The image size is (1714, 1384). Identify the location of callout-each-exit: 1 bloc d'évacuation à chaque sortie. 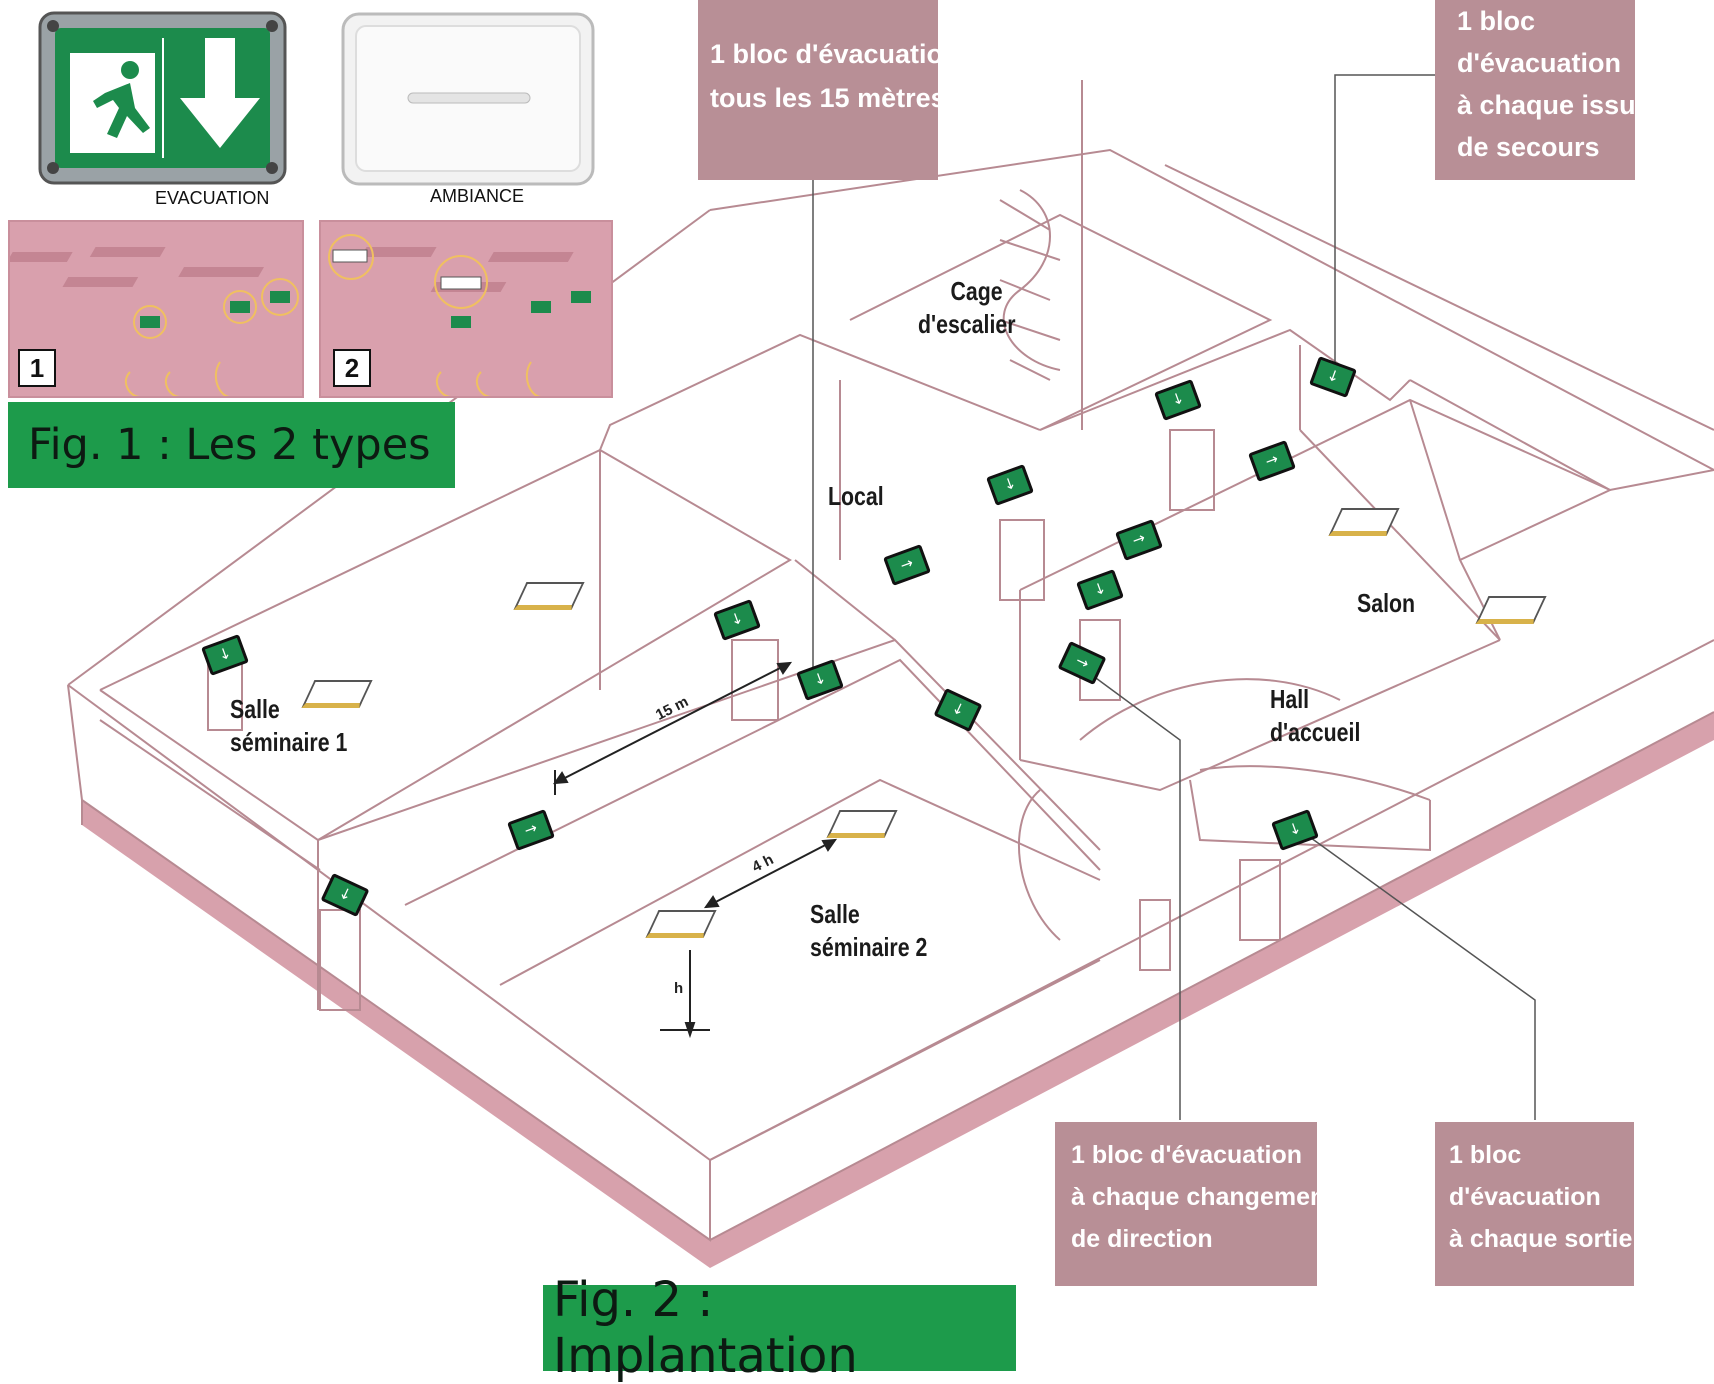
(1534, 1204).